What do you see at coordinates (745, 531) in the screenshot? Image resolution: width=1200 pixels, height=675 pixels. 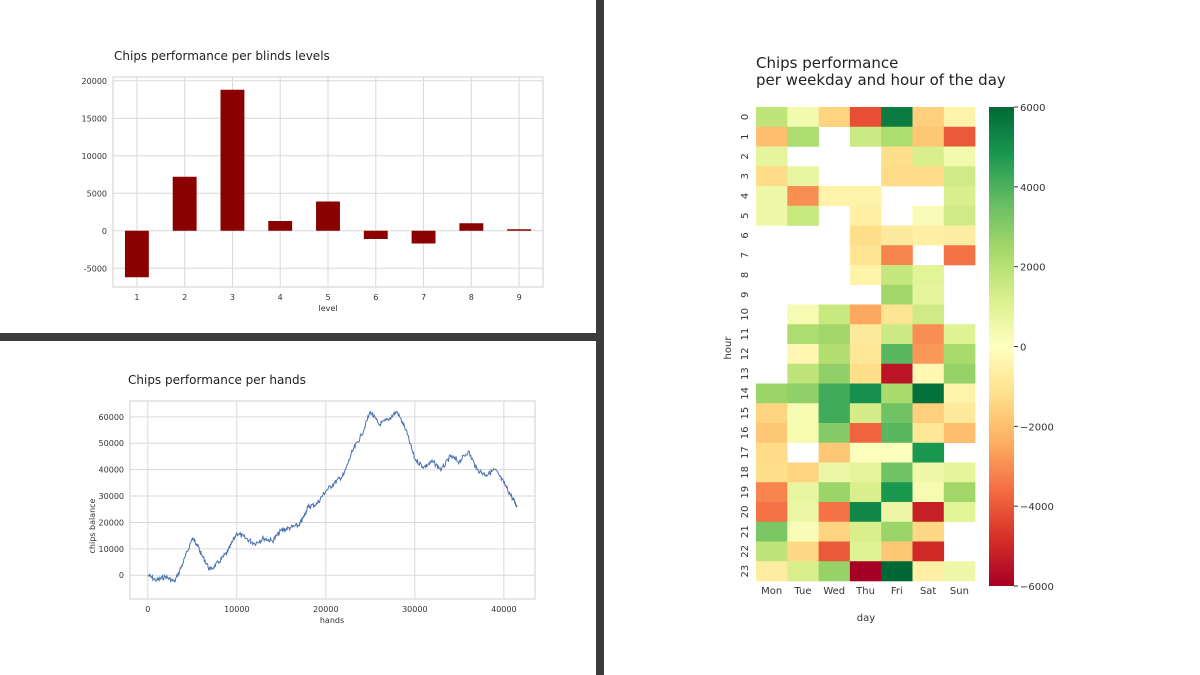 I see `heatmap-ytick-label: 21` at bounding box center [745, 531].